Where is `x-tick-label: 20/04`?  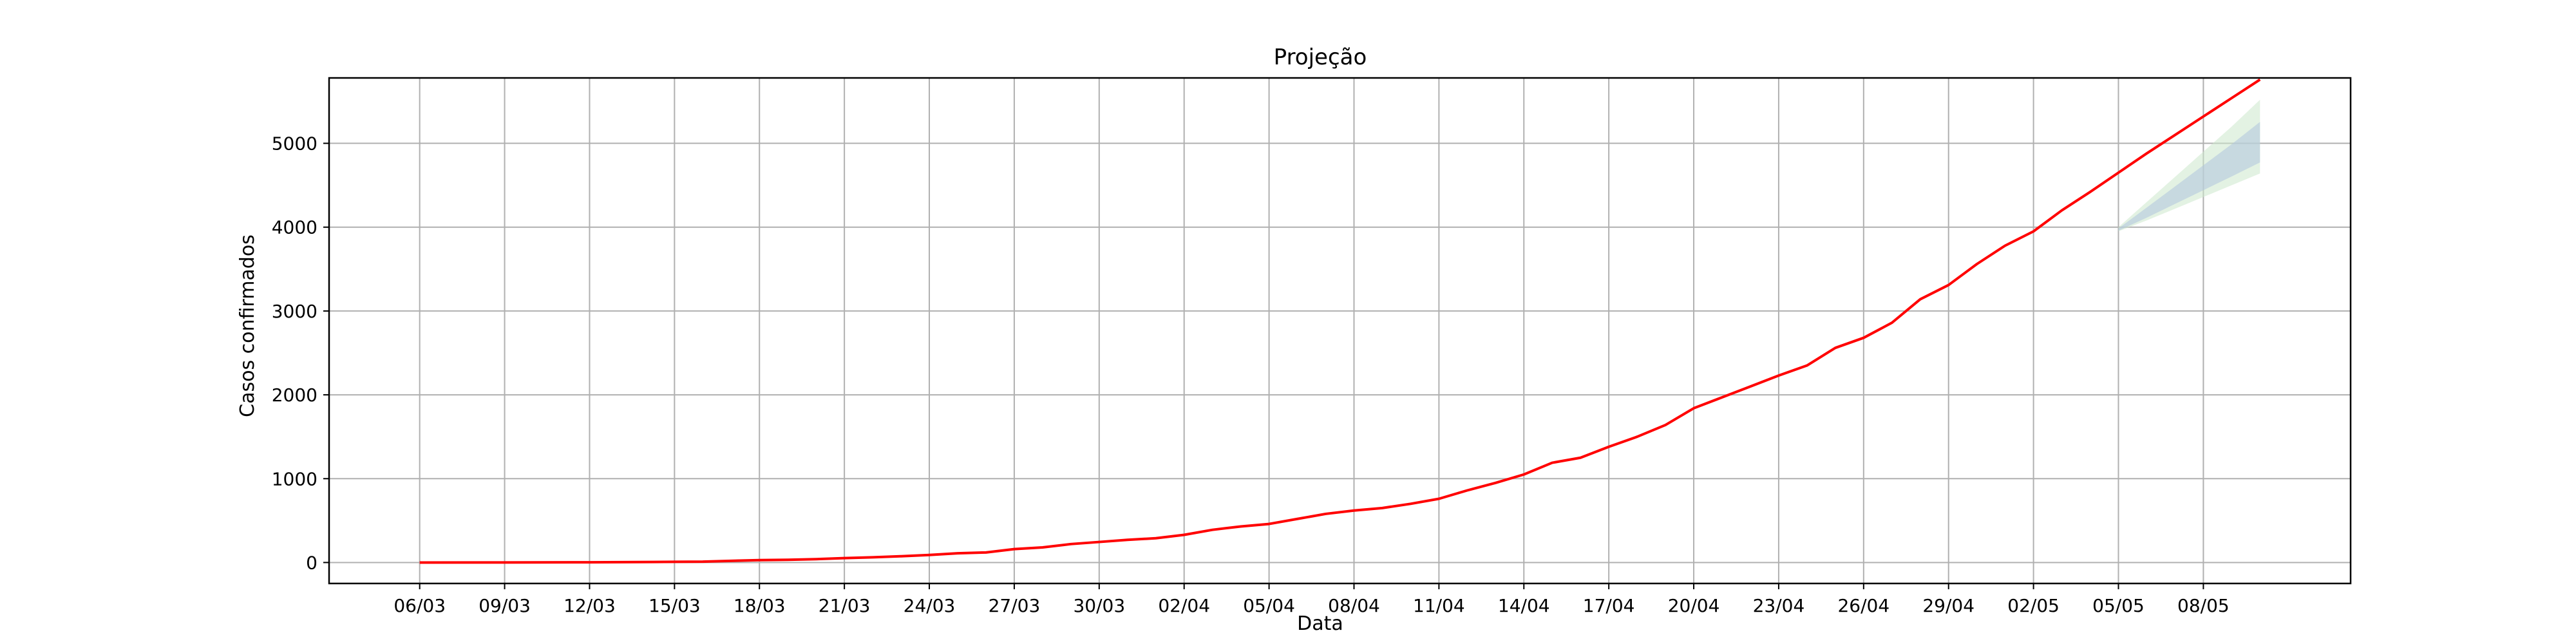 x-tick-label: 20/04 is located at coordinates (1694, 605).